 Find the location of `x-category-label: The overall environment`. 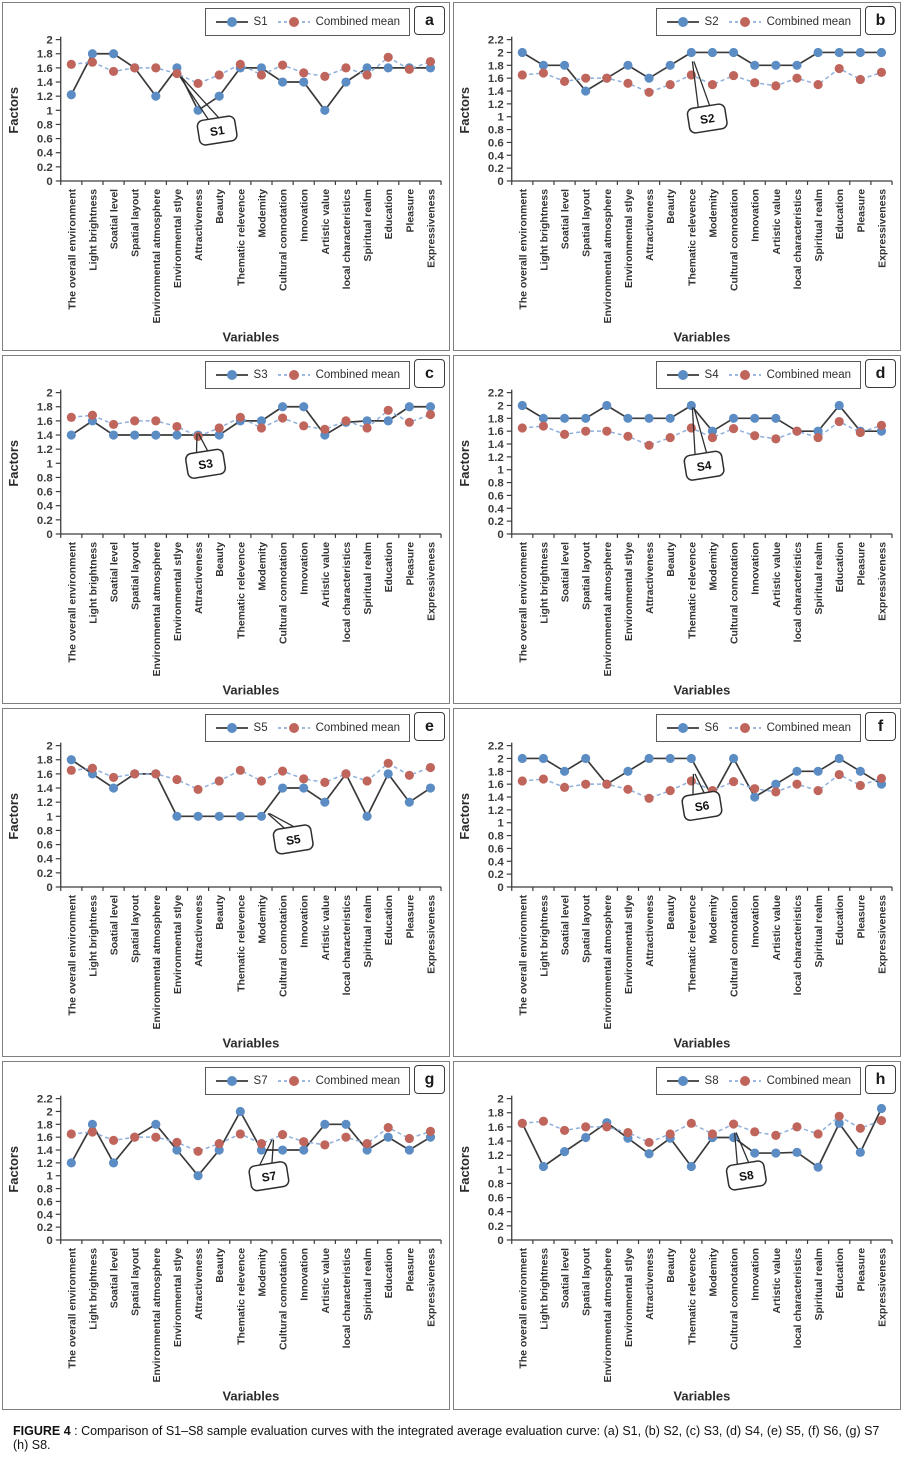

x-category-label: The overall environment is located at coordinates (523, 1307).